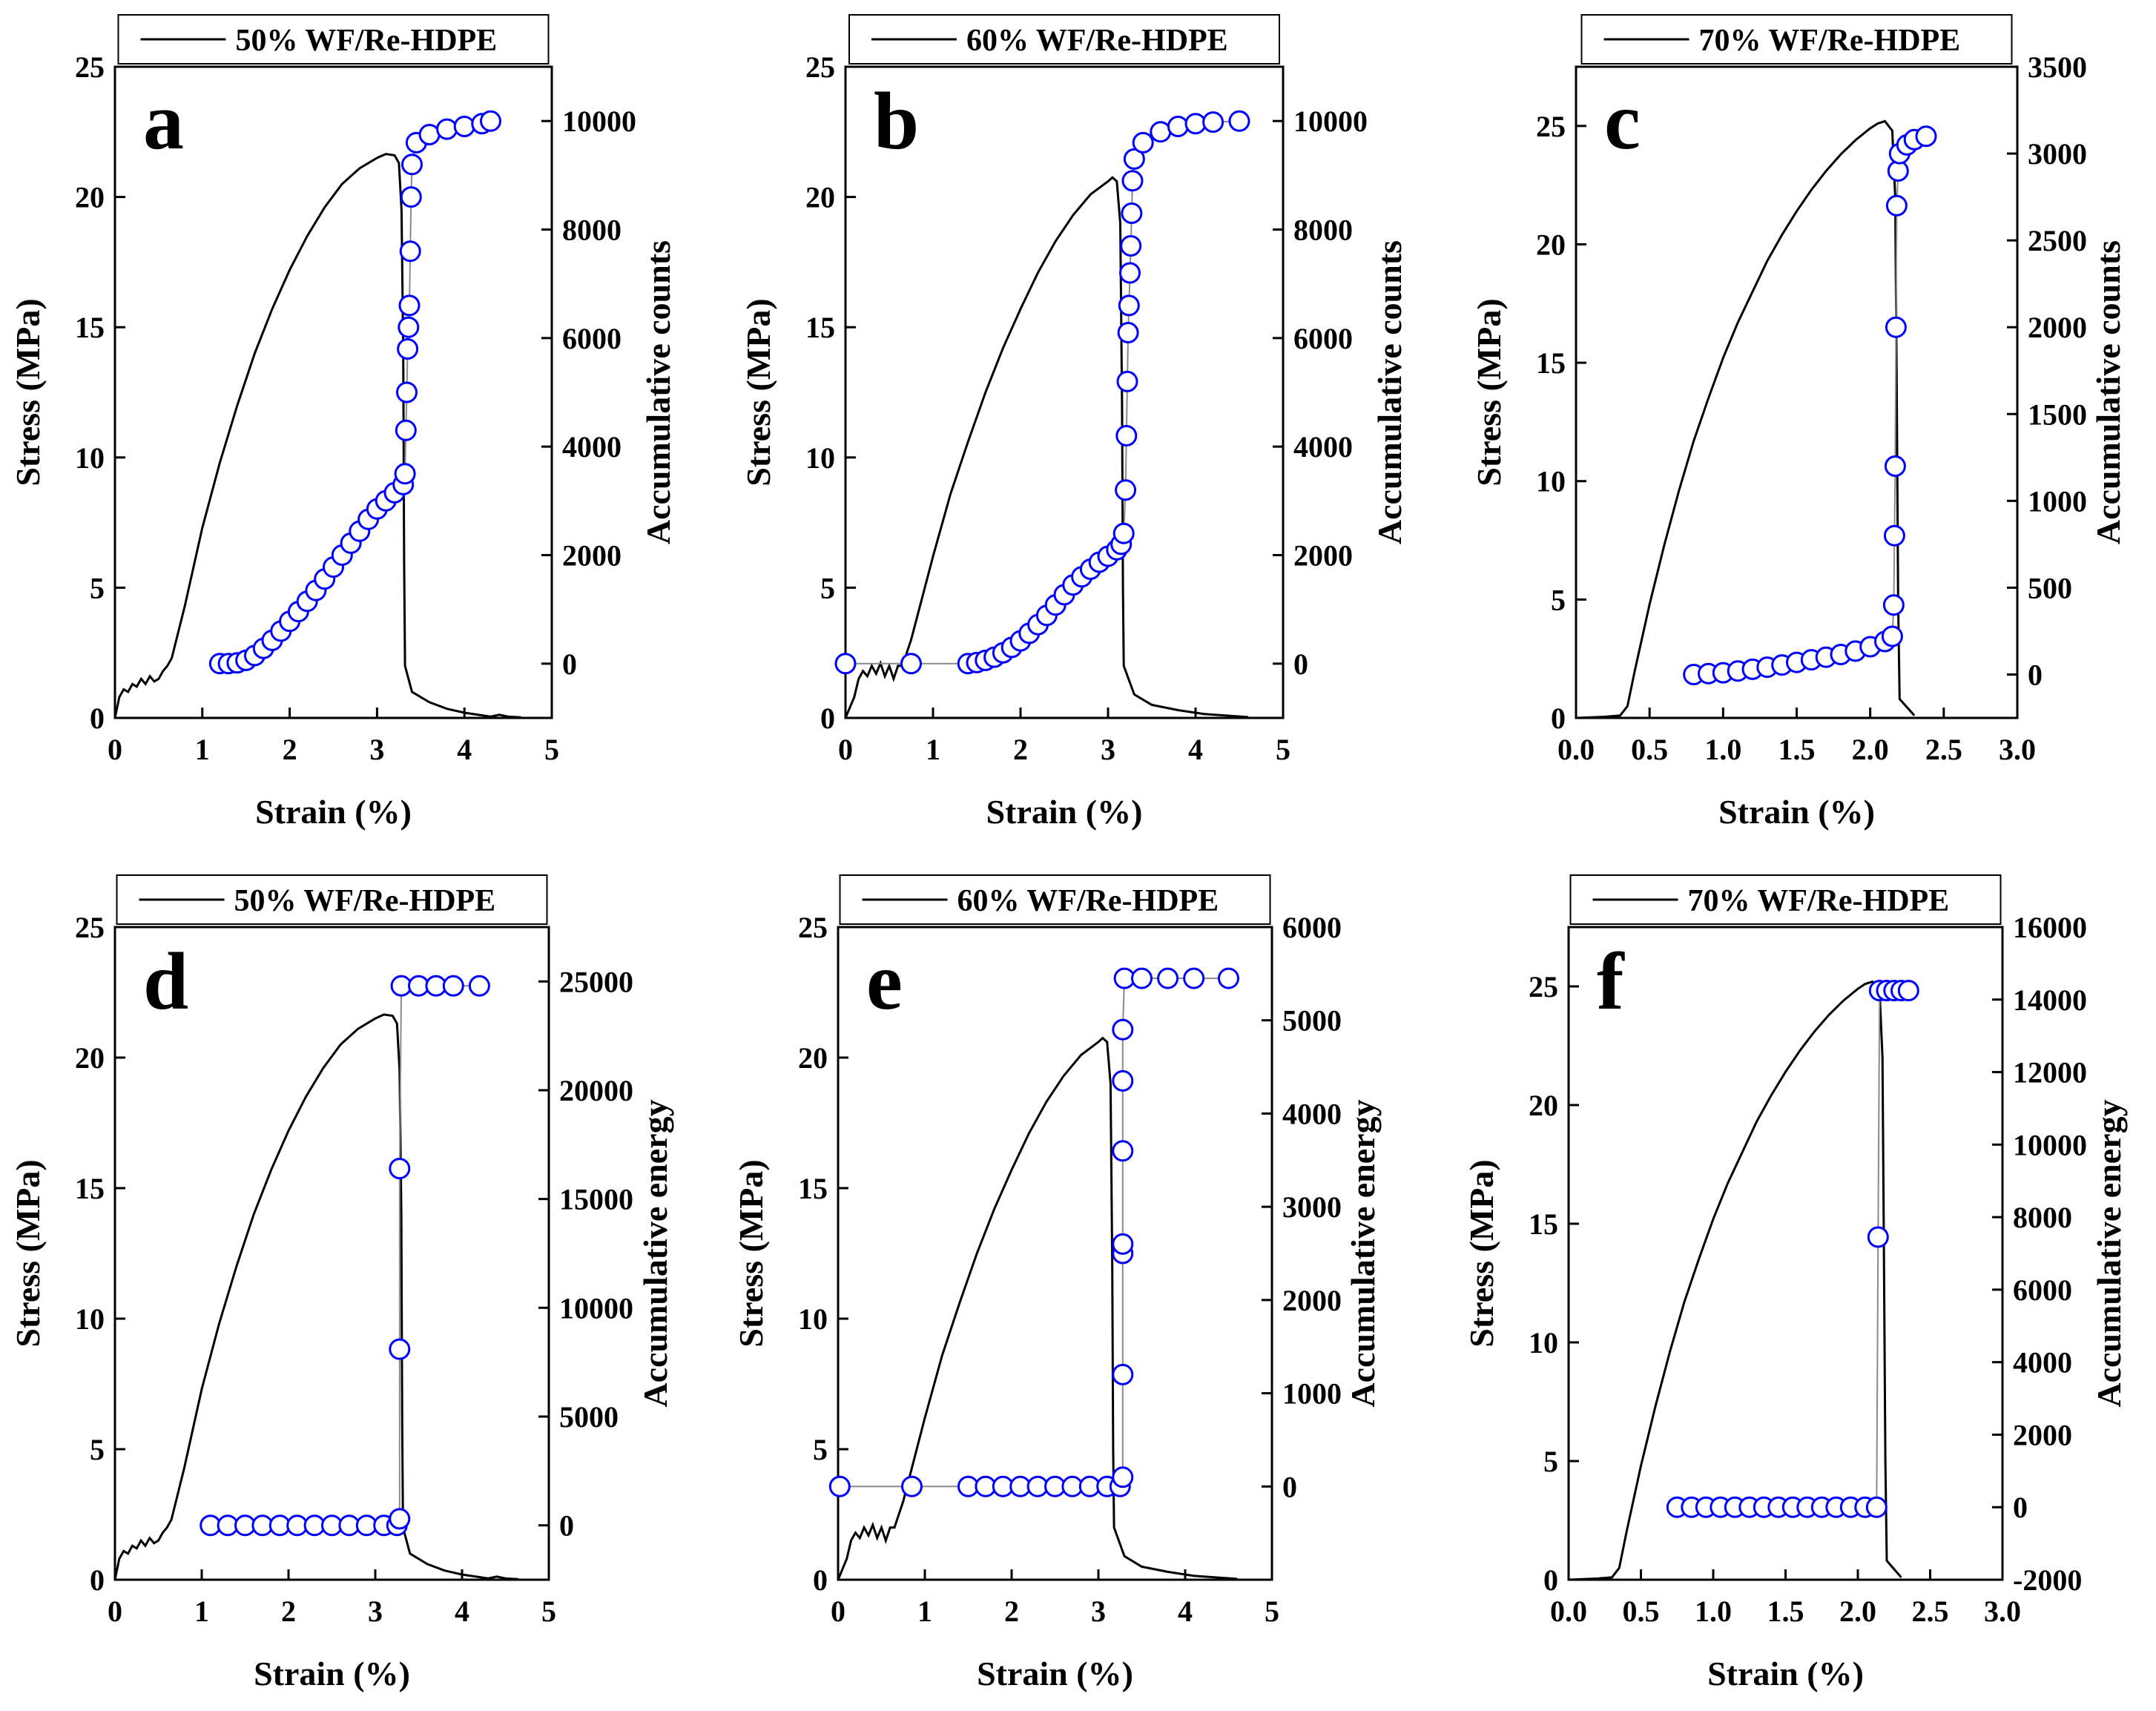  I want to click on panel-letter: b, so click(896, 121).